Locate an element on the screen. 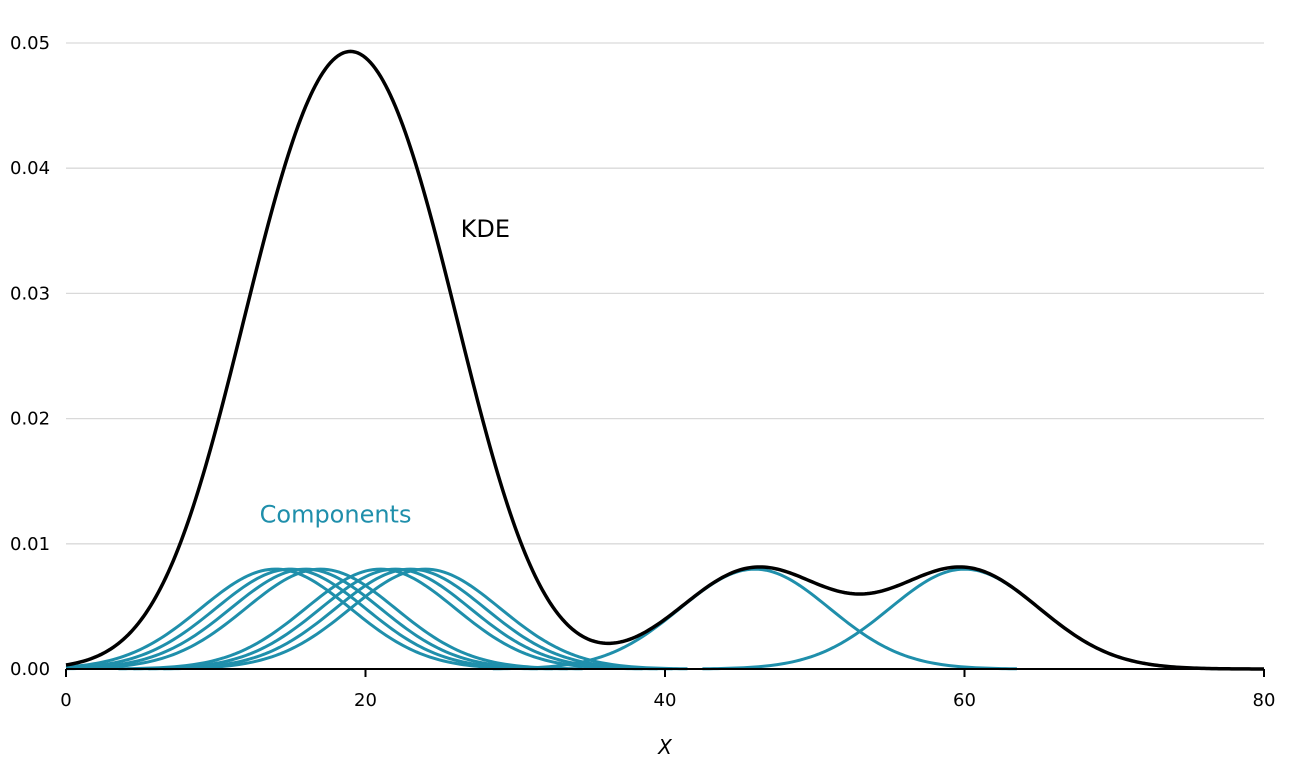 The width and height of the screenshot is (1296, 768). component-curves is located at coordinates (646, 619).